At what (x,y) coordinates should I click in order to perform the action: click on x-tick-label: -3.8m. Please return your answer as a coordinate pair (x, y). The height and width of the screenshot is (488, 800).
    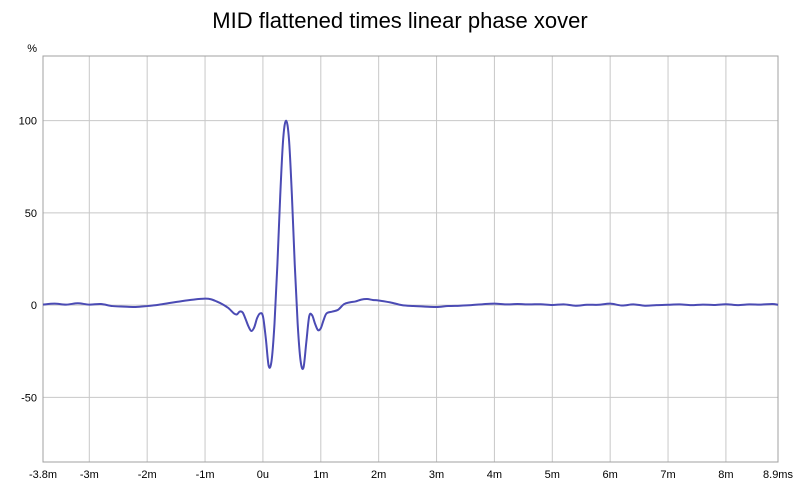
    Looking at the image, I should click on (43, 475).